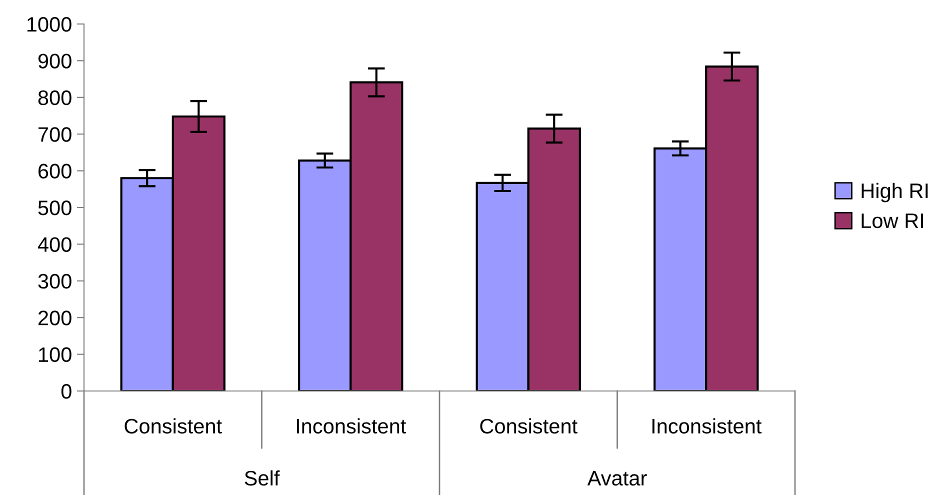 The image size is (934, 495). I want to click on text: Self, so click(262, 478).